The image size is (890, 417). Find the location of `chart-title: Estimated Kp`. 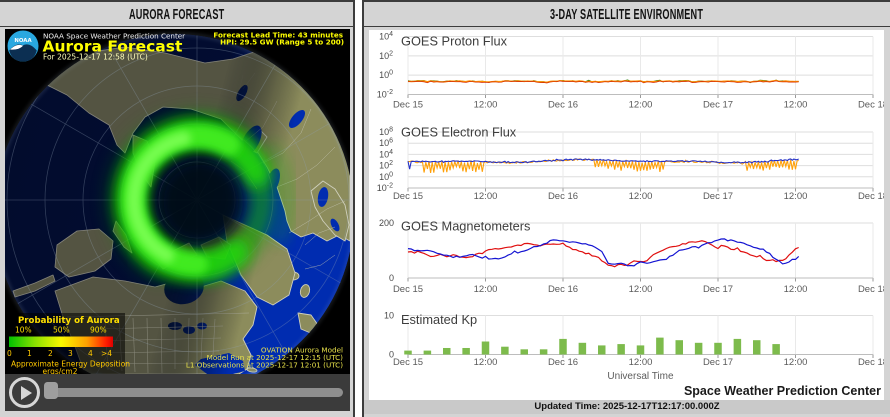

chart-title: Estimated Kp is located at coordinates (439, 319).